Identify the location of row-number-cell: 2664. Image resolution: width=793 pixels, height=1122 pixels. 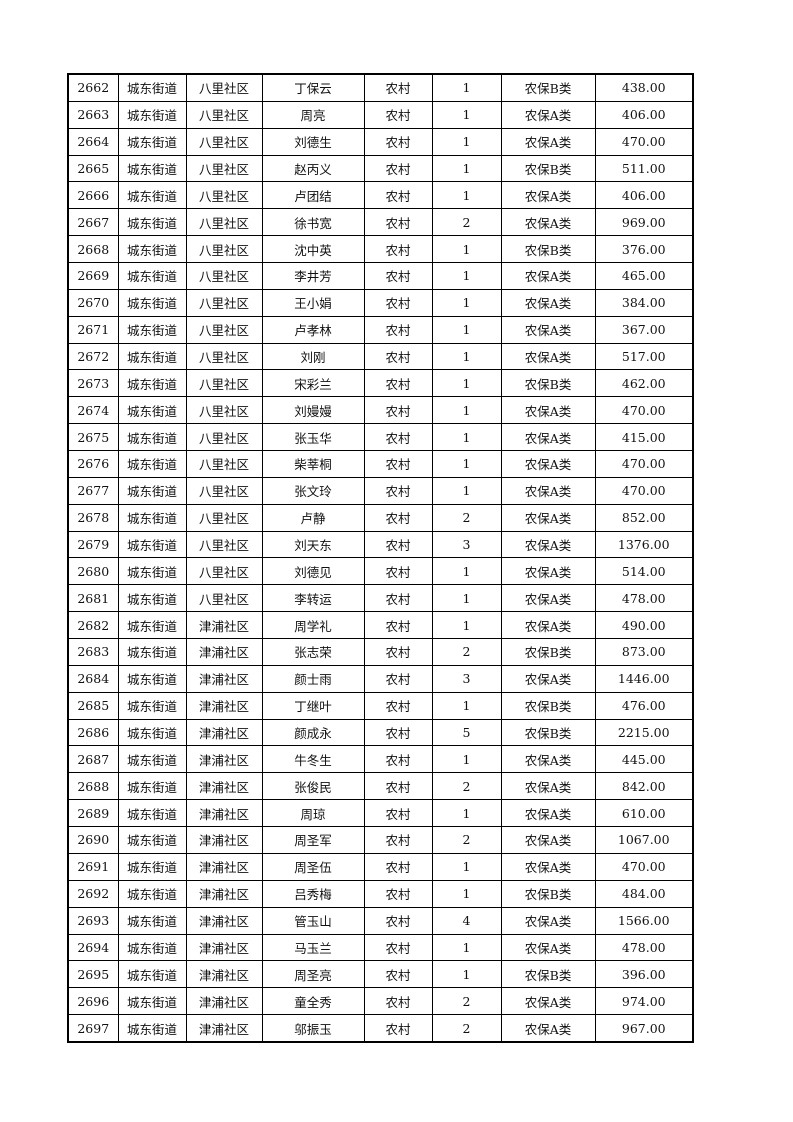
(93, 141).